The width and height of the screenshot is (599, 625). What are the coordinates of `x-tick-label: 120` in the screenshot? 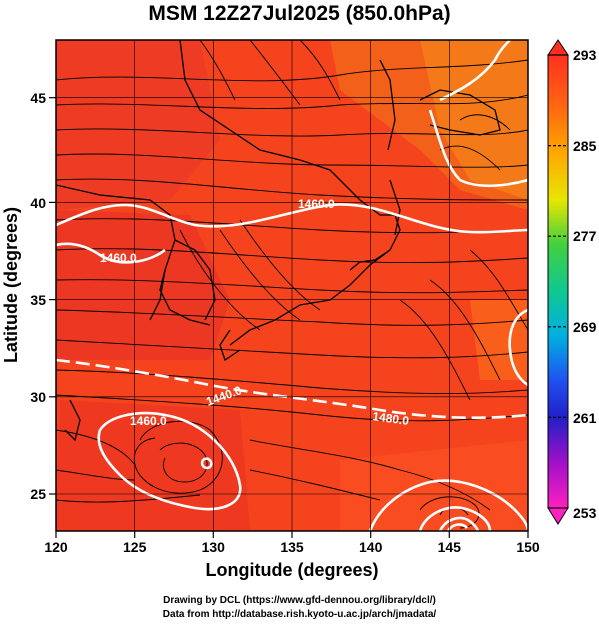 It's located at (56, 547).